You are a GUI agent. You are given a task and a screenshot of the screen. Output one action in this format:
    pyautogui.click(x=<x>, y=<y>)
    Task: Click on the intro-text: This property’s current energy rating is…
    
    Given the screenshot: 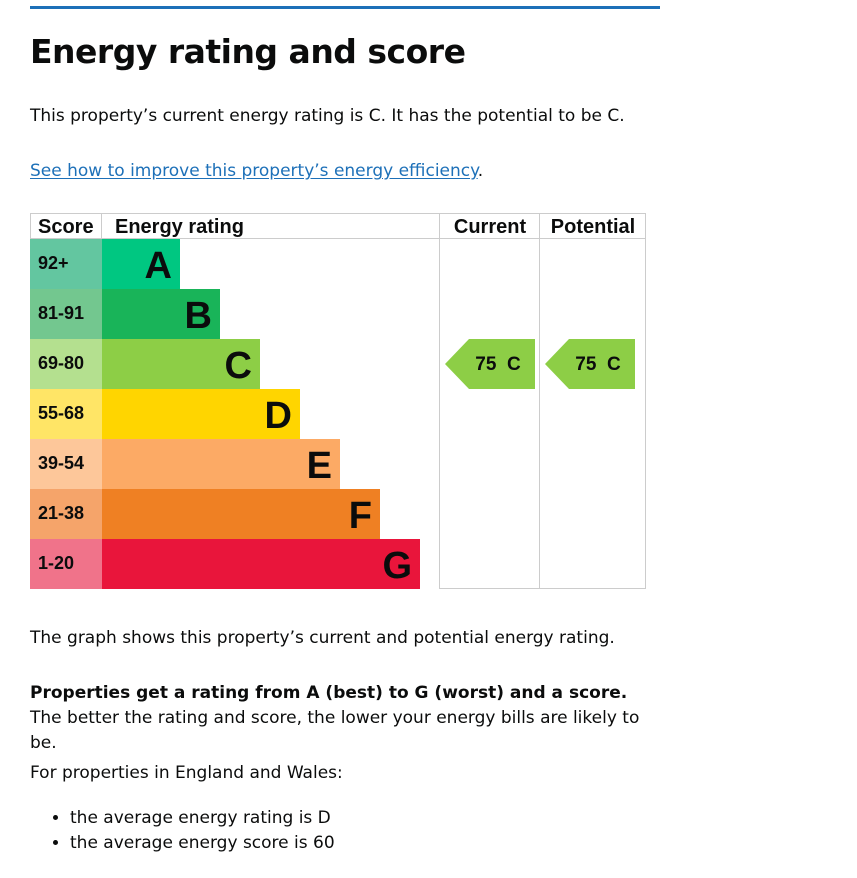 What is the action you would take?
    pyautogui.click(x=327, y=116)
    